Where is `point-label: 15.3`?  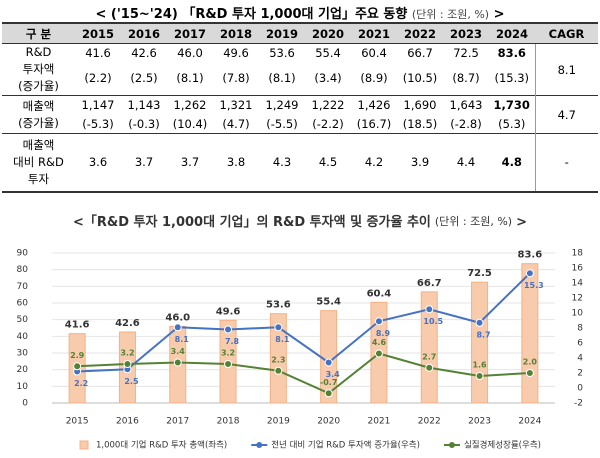
point-label: 15.3 is located at coordinates (534, 285).